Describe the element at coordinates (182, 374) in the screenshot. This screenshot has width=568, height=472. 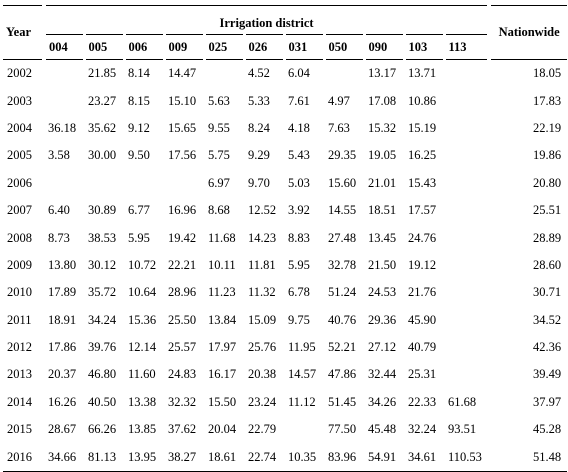
I see `value-cell: 24.83` at that location.